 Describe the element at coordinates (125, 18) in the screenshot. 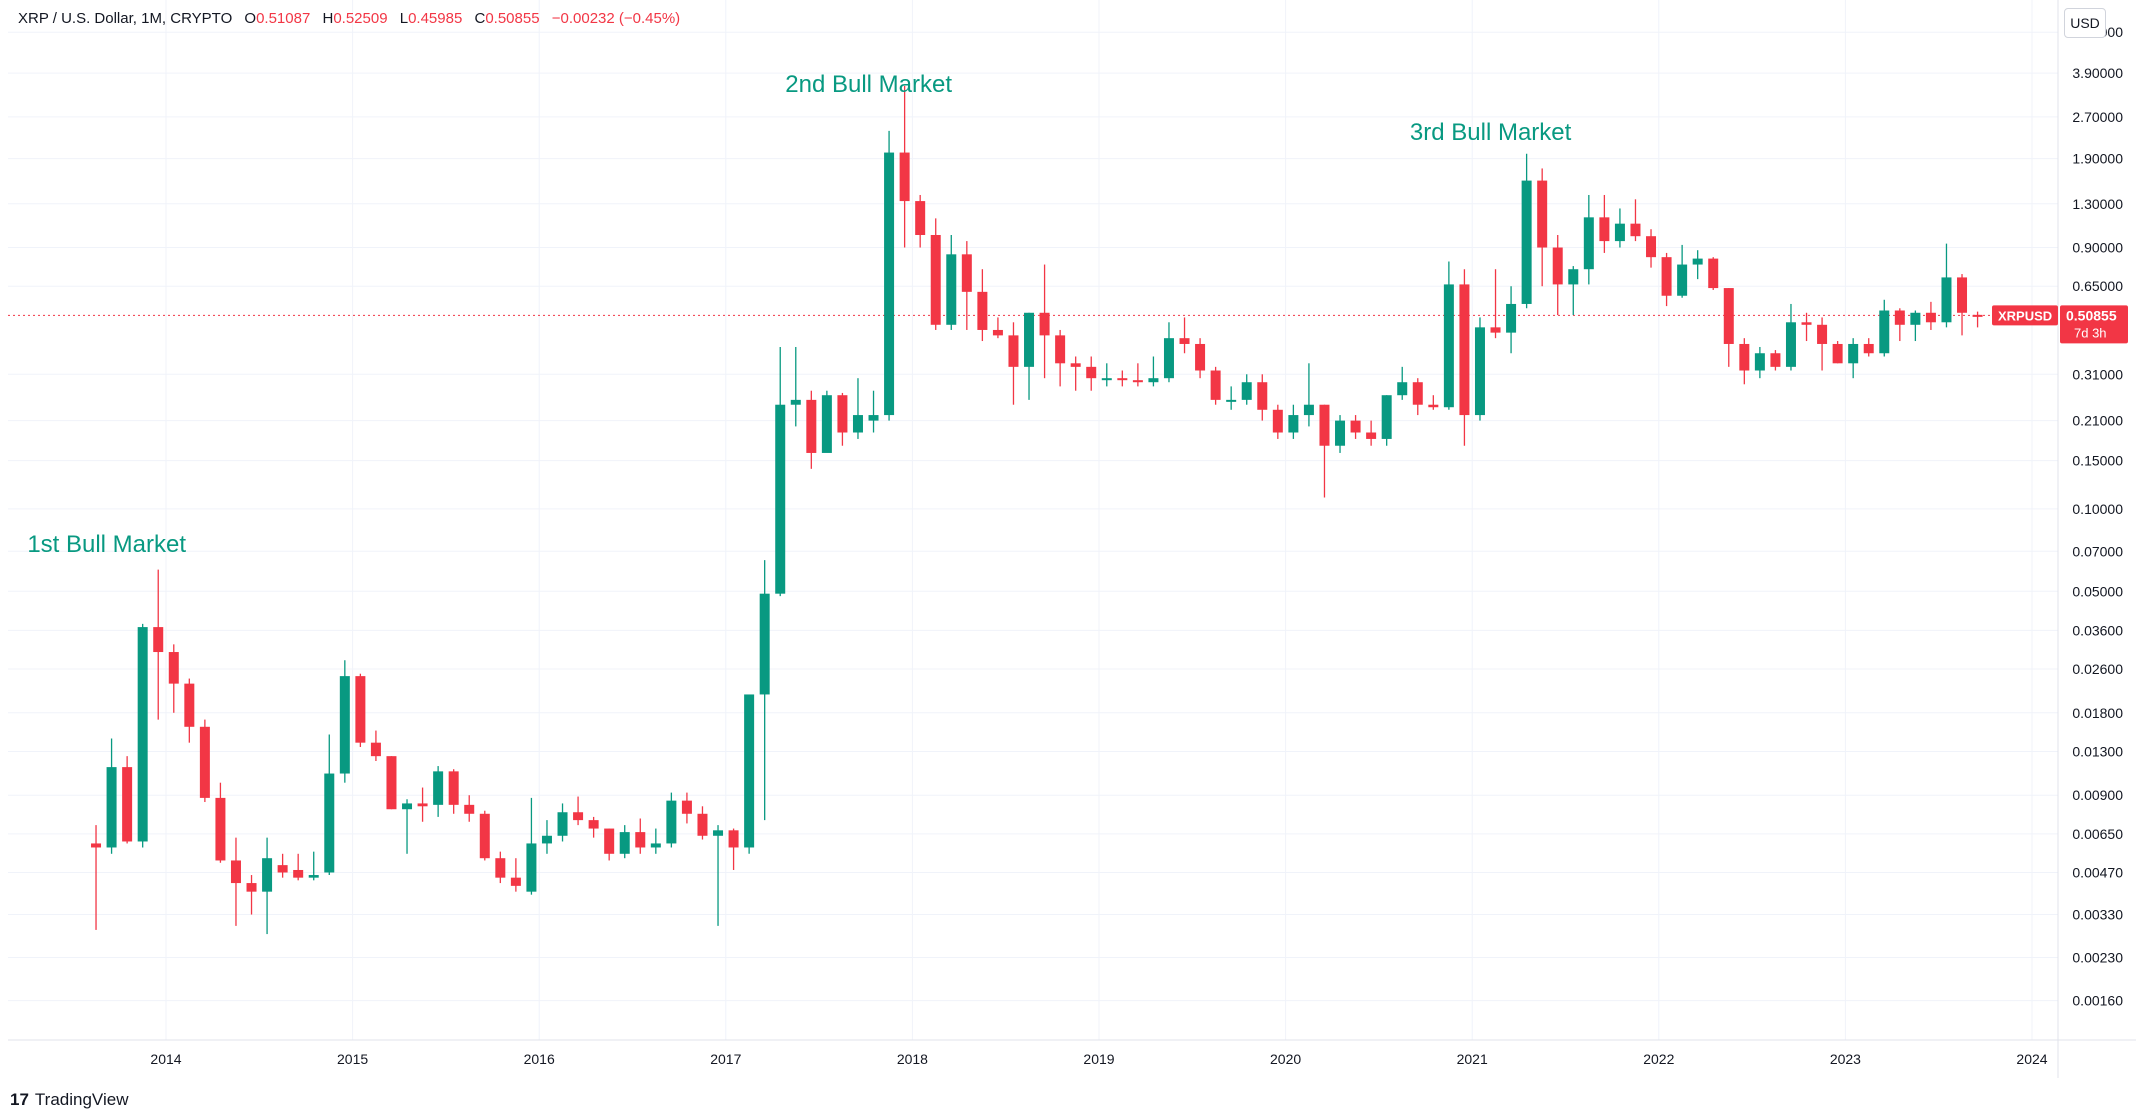

I see `symbol-title: XRP / U.S. Dollar, 1M, CRYPTO` at that location.